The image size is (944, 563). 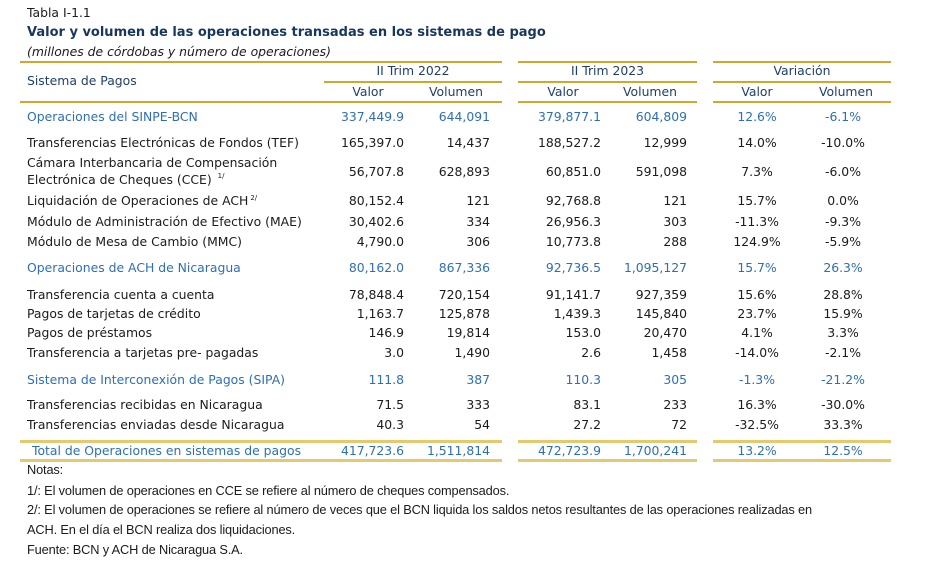 I want to click on cell-var-valor: 4.1%, so click(x=757, y=332).